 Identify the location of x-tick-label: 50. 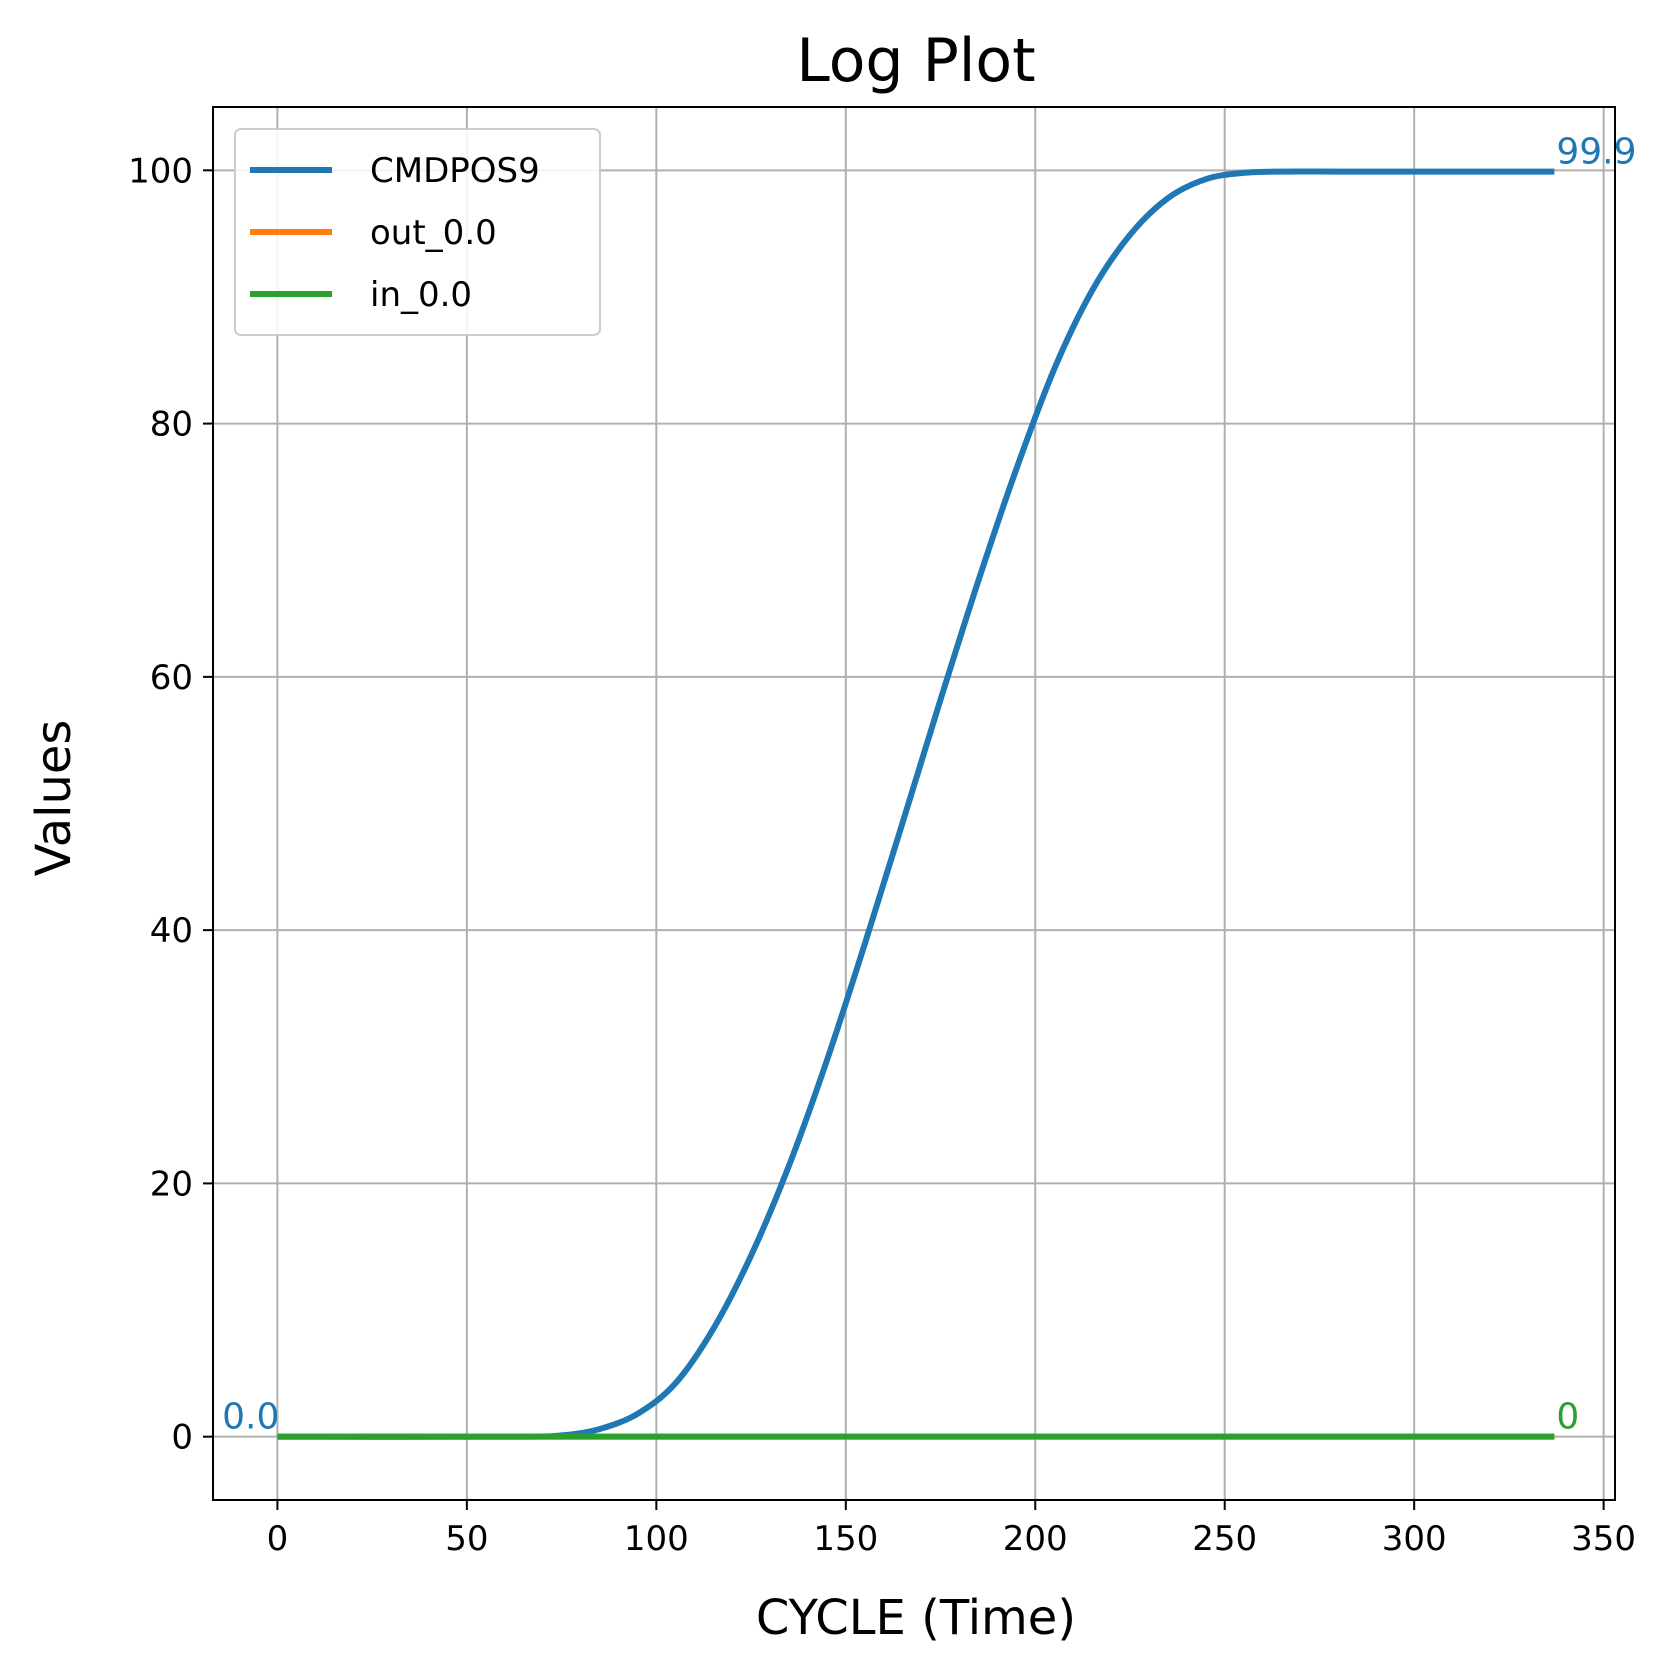
(466, 1539).